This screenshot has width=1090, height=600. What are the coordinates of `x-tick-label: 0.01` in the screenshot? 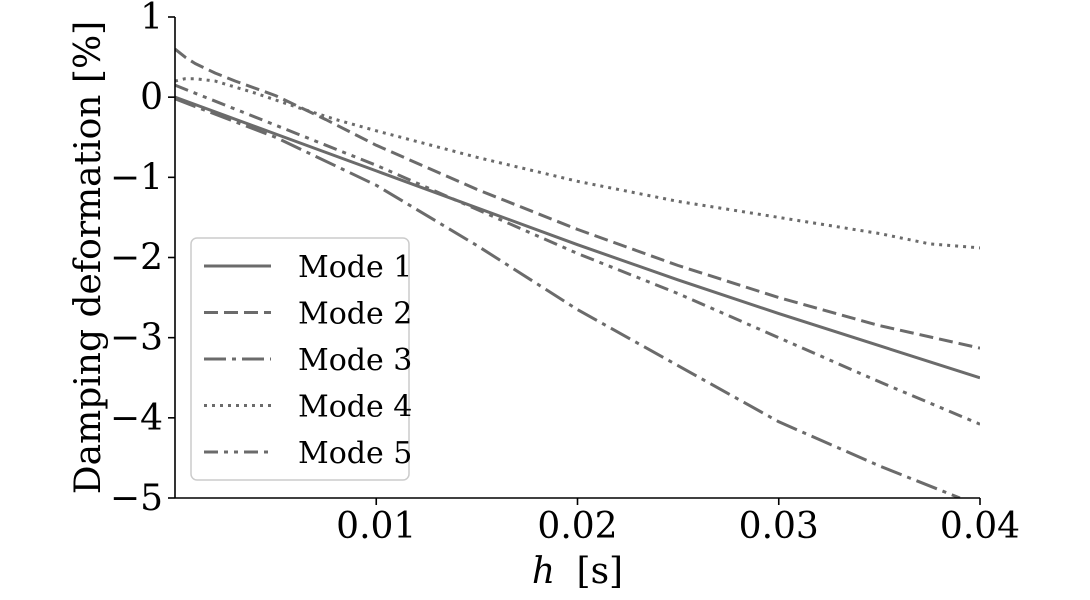 It's located at (376, 526).